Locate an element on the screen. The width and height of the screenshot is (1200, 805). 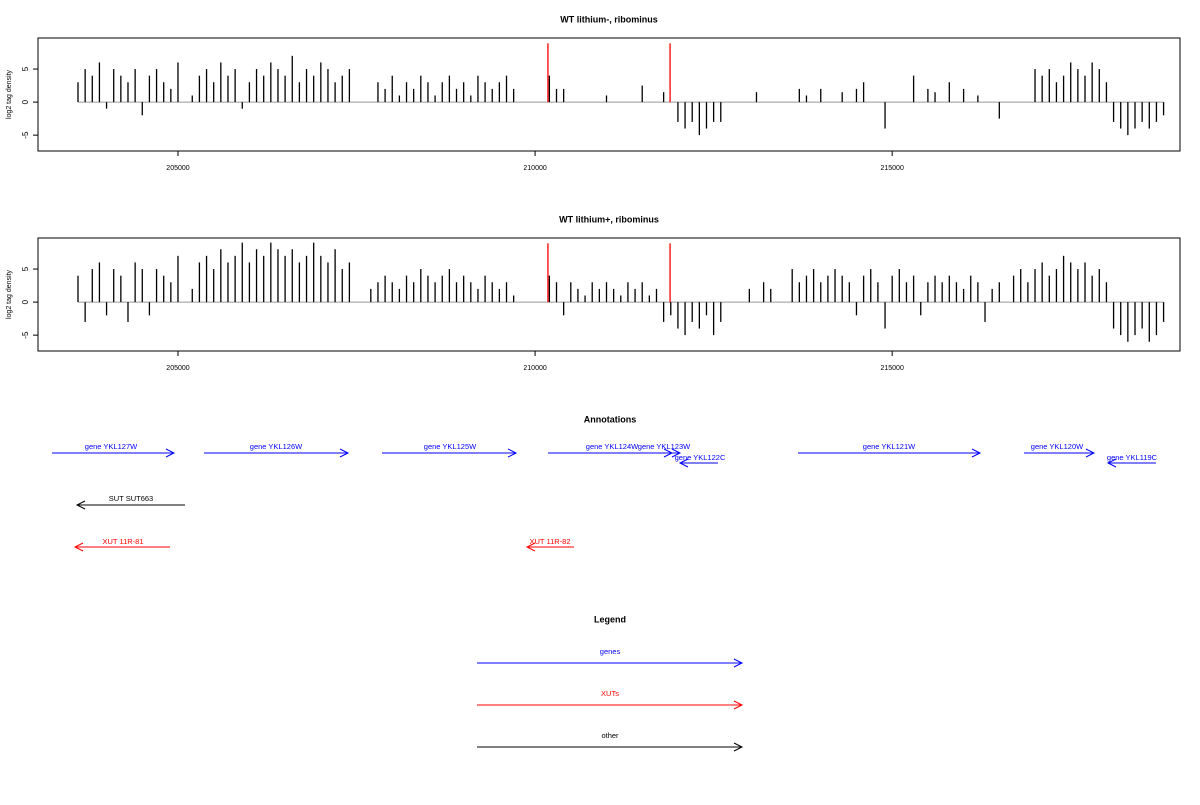
annotations-title: Annotations is located at coordinates (610, 419).